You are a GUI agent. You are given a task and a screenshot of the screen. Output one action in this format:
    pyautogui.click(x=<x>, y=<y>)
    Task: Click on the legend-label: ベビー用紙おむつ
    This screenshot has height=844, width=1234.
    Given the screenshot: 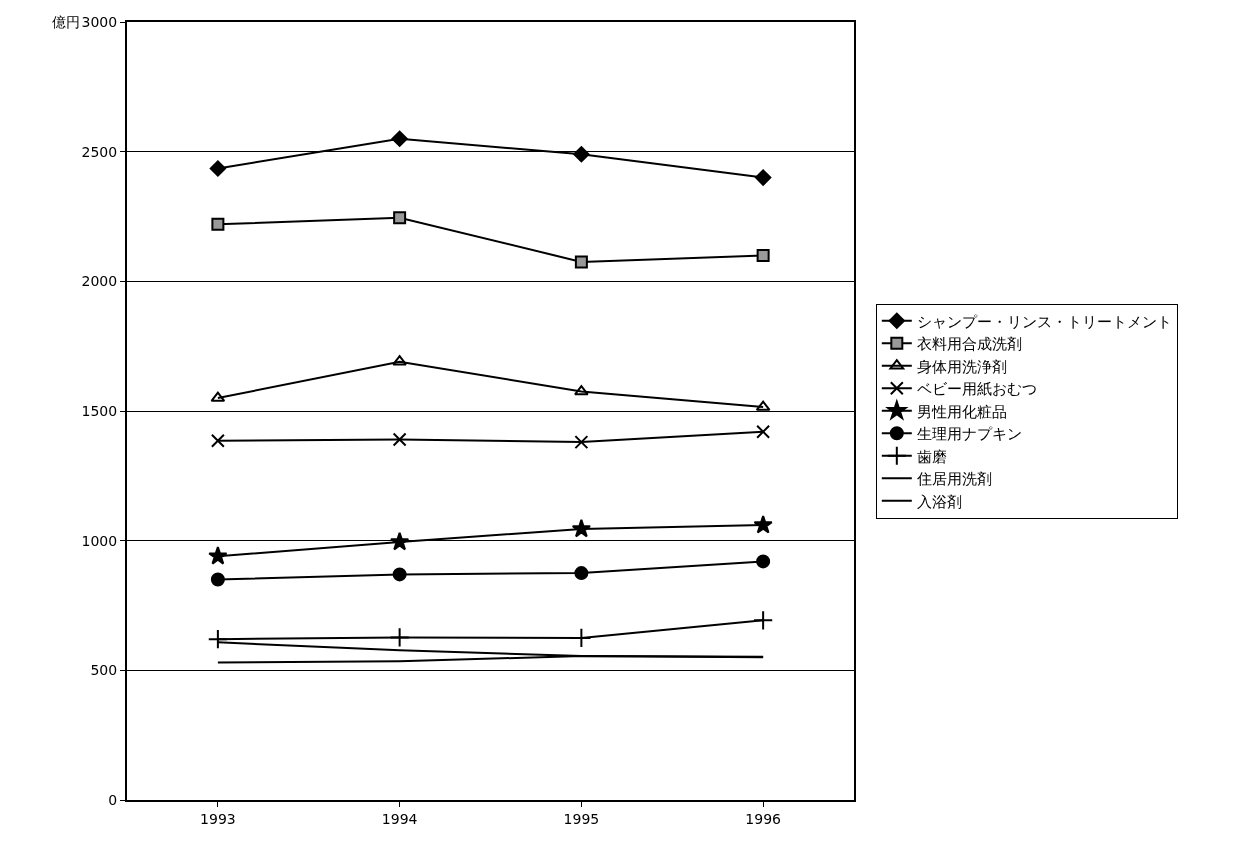 What is the action you would take?
    pyautogui.click(x=976, y=389)
    